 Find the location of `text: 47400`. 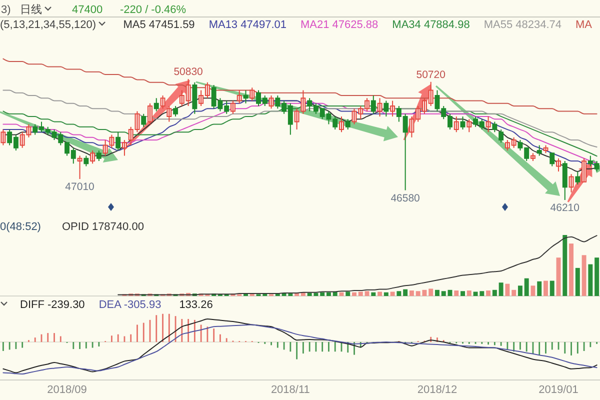

text: 47400 is located at coordinates (87, 10).